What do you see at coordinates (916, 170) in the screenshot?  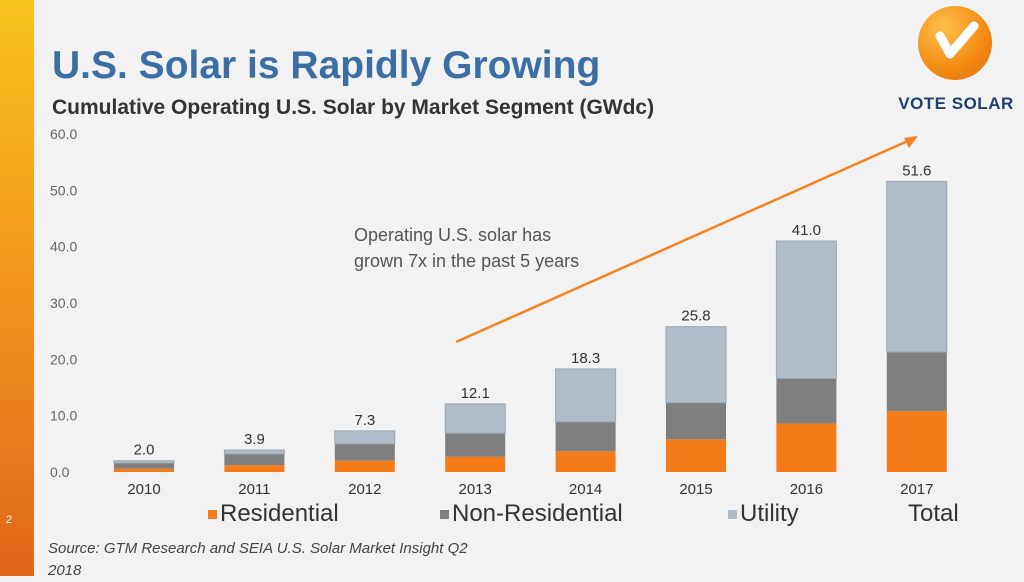 I see `total-label: 51.6` at bounding box center [916, 170].